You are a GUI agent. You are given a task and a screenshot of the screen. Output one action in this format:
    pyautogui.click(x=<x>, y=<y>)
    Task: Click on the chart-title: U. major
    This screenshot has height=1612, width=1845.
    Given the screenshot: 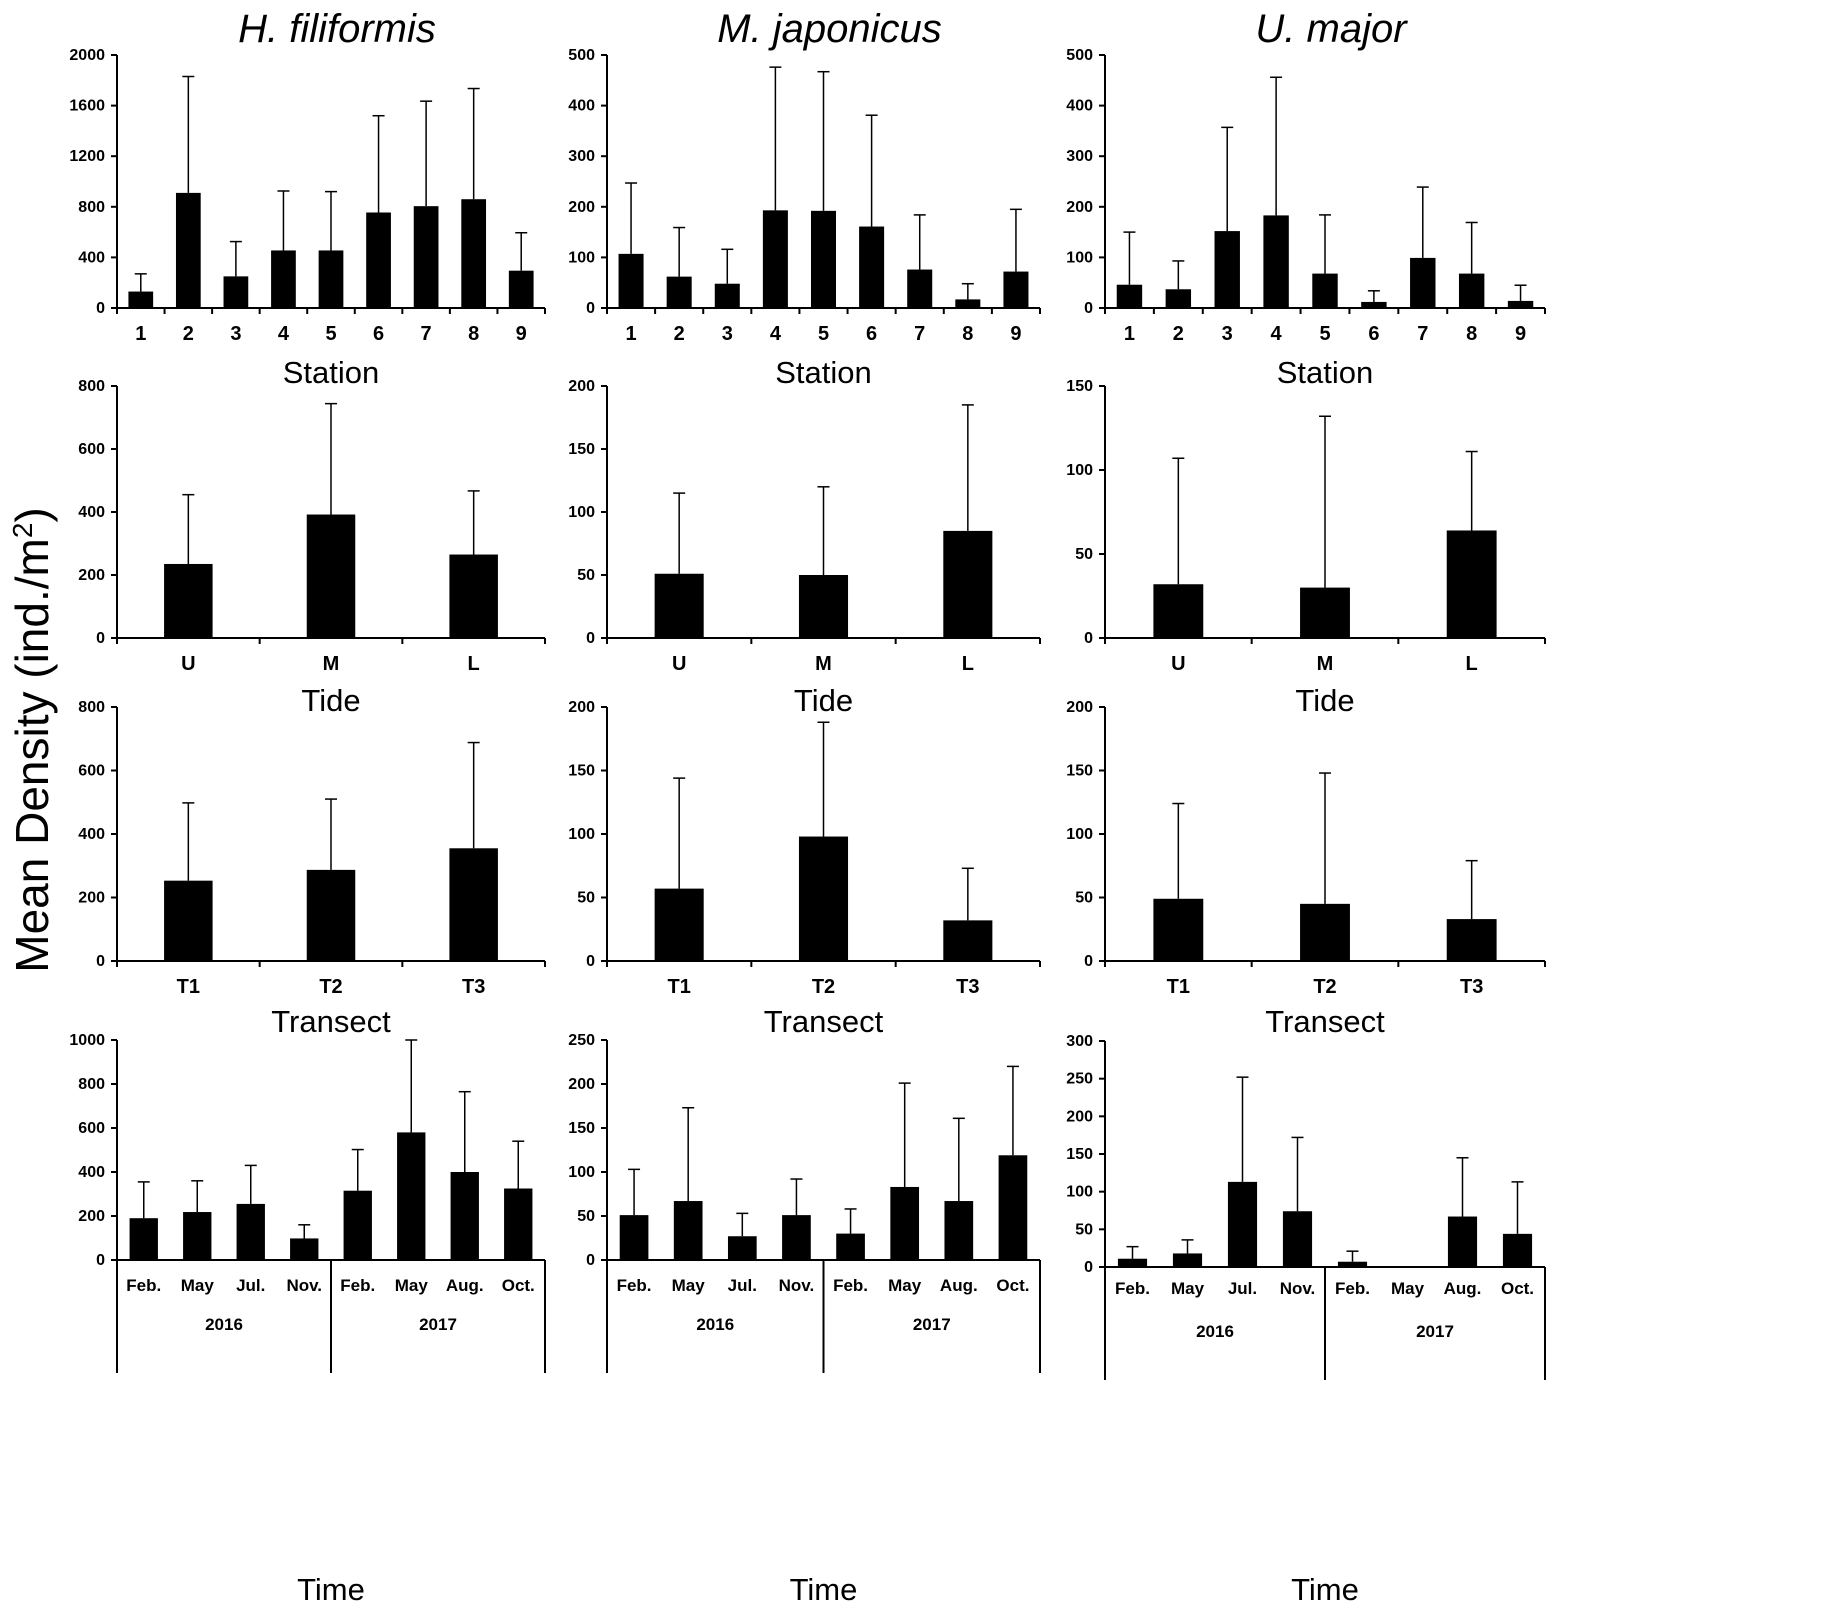 What is the action you would take?
    pyautogui.click(x=1331, y=29)
    